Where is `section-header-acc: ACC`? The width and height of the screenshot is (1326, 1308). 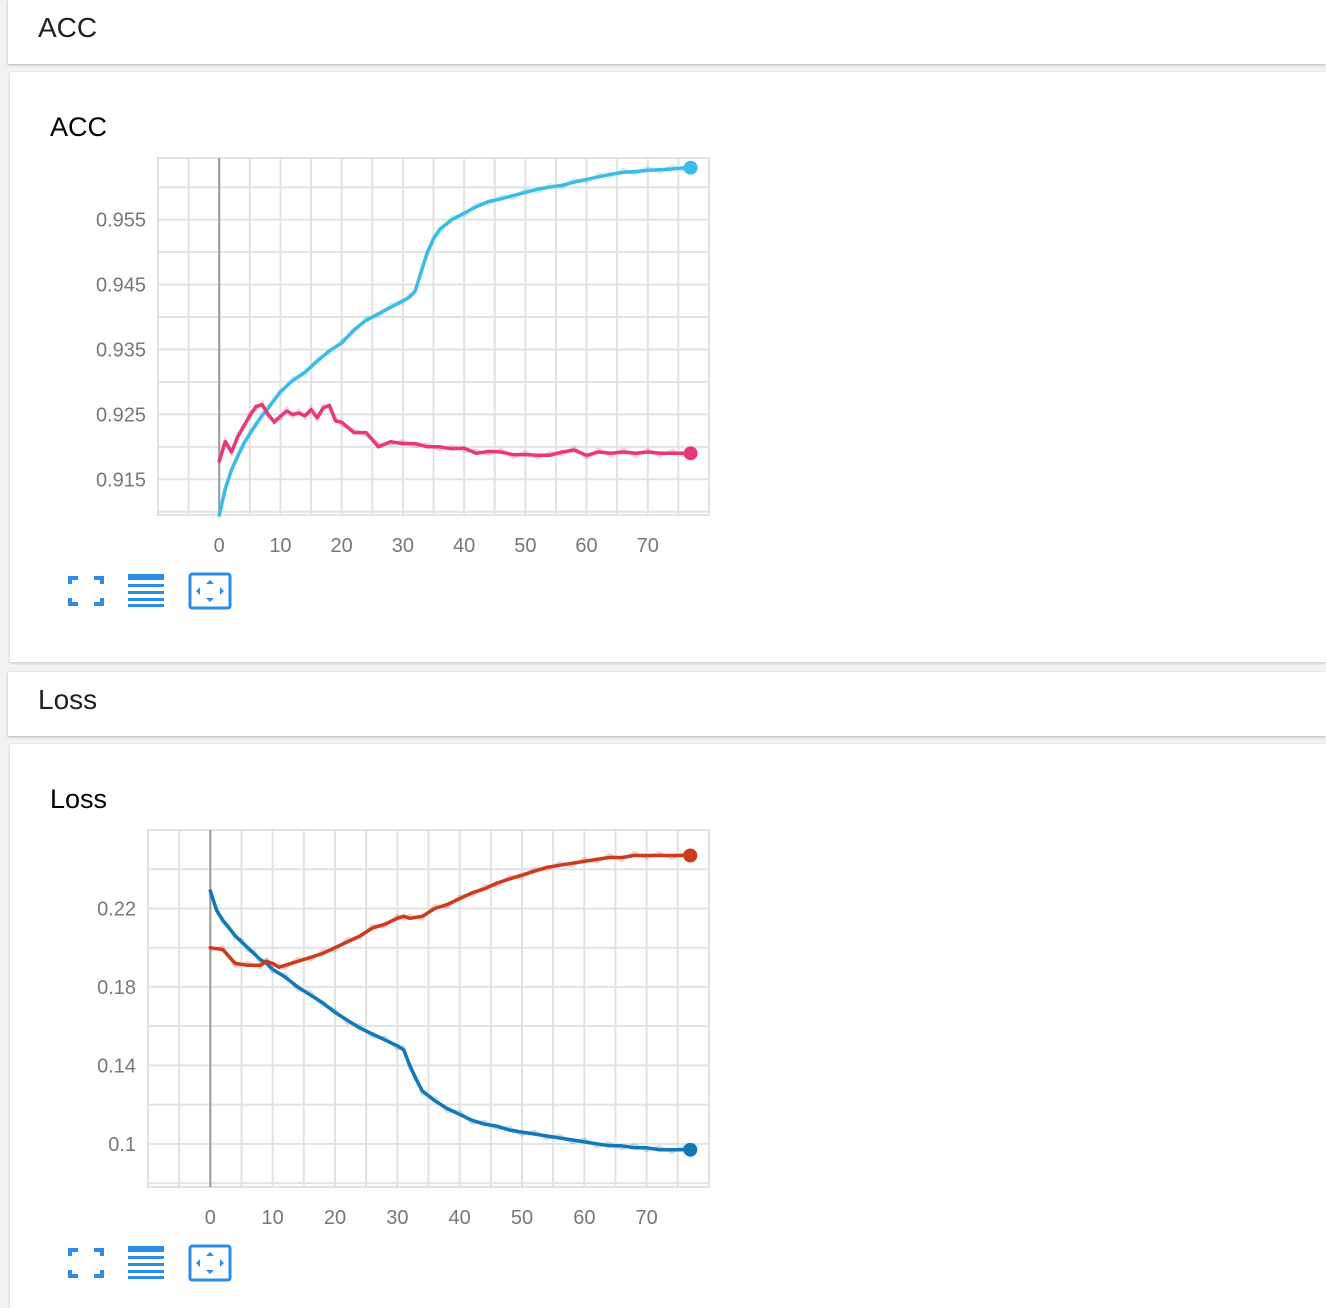 section-header-acc: ACC is located at coordinates (667, 32).